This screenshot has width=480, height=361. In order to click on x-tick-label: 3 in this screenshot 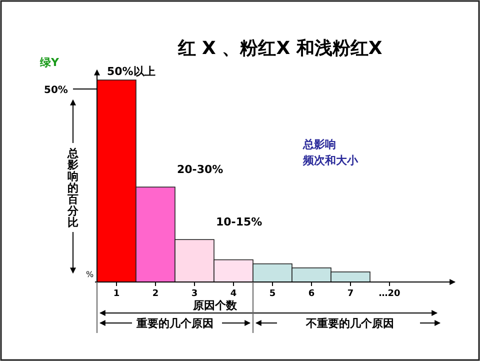, I will do `click(194, 294)`.